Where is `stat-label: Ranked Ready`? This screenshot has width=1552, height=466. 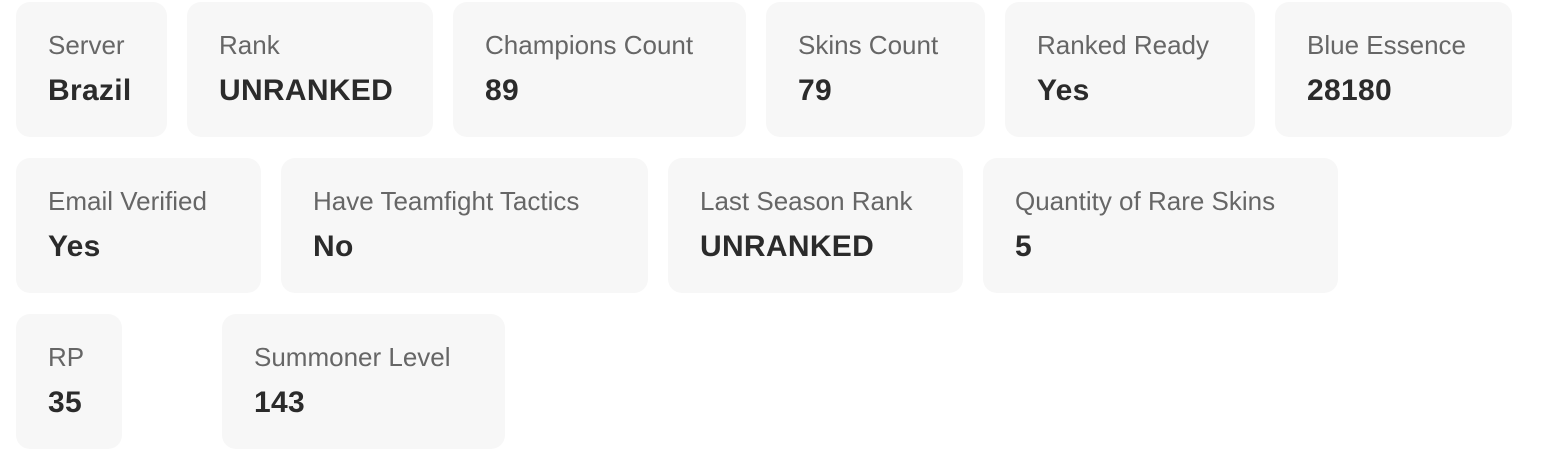
stat-label: Ranked Ready is located at coordinates (1123, 45).